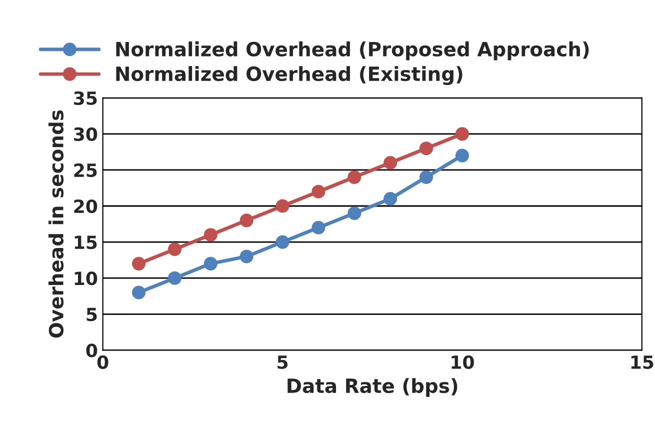 This screenshot has height=435, width=655. I want to click on y-tick-label: 20, so click(86, 206).